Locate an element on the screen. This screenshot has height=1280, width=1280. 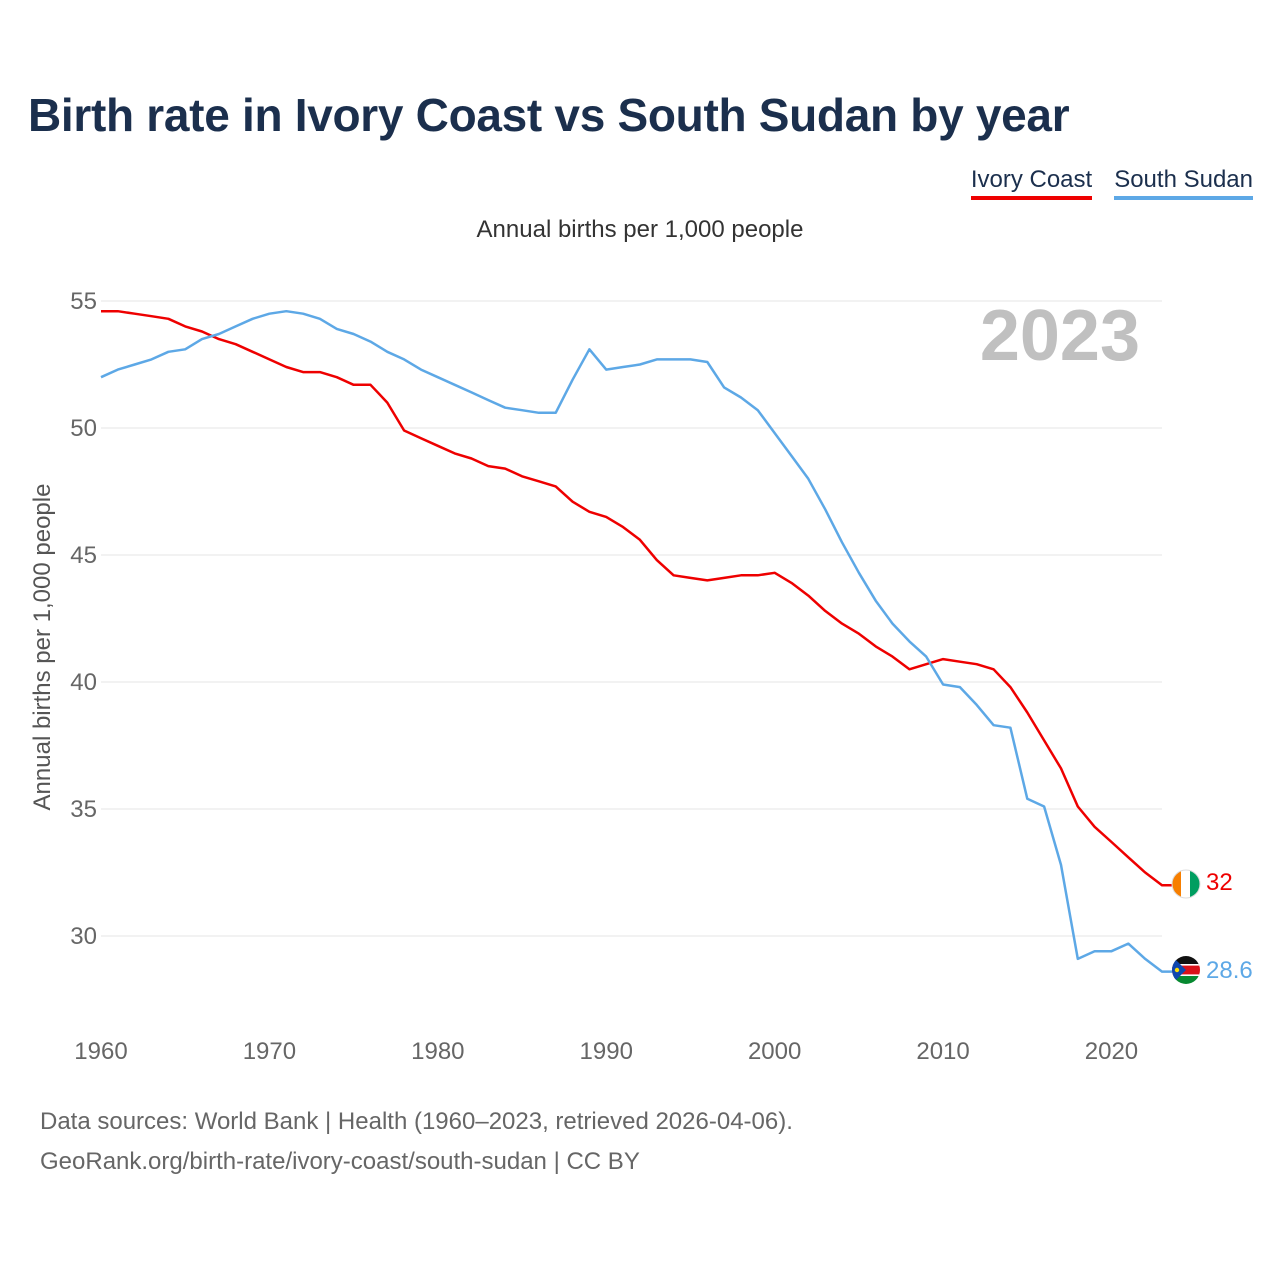
y-tick-label: 50 is located at coordinates (83, 428).